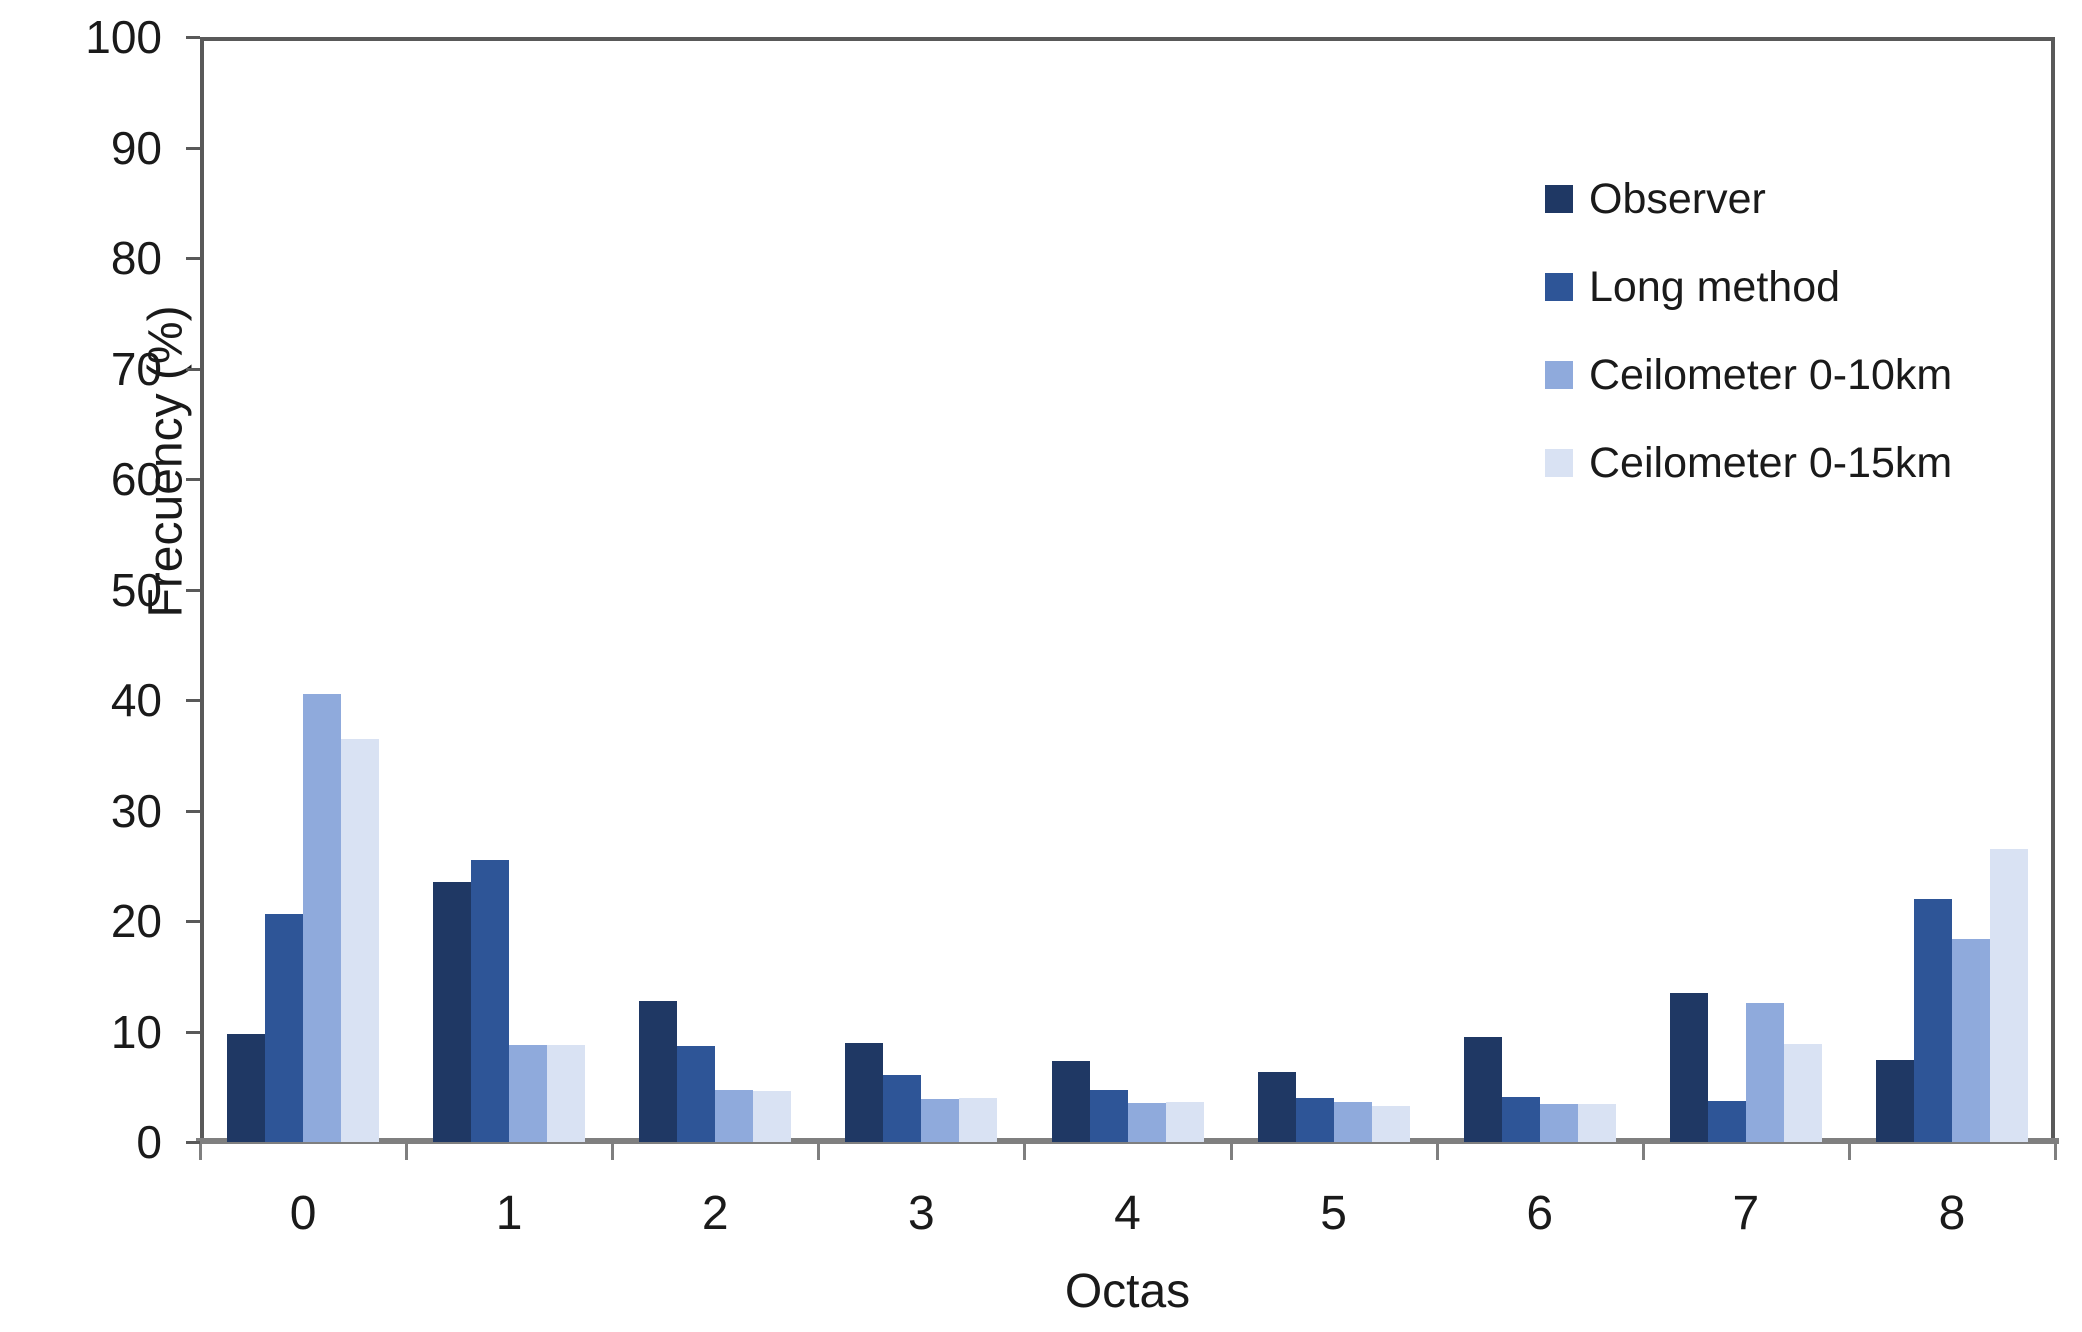 The image size is (2082, 1332). I want to click on legend-label: Long method, so click(1715, 286).